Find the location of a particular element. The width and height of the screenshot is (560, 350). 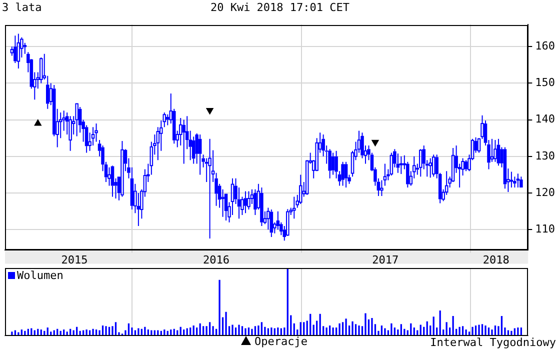

x-tick-label: 2017 is located at coordinates (385, 259).